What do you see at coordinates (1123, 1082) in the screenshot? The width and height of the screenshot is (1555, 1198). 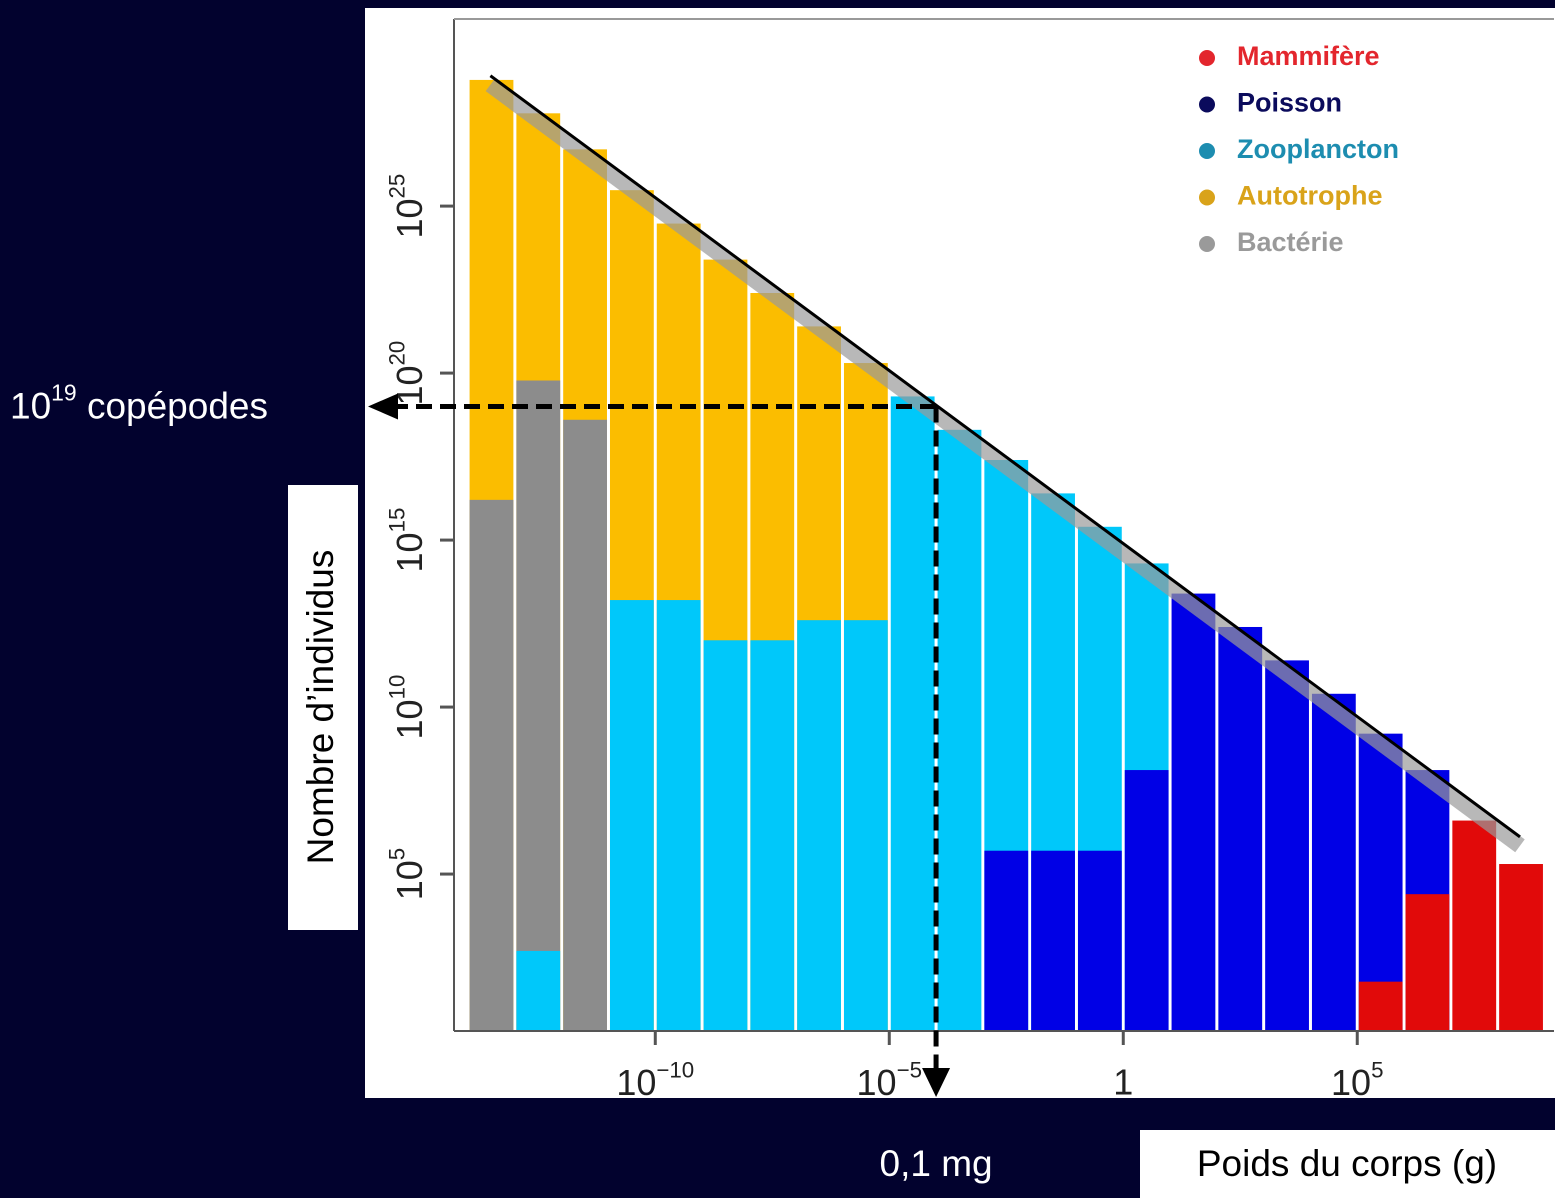 I see `x-tick-label: 1` at bounding box center [1123, 1082].